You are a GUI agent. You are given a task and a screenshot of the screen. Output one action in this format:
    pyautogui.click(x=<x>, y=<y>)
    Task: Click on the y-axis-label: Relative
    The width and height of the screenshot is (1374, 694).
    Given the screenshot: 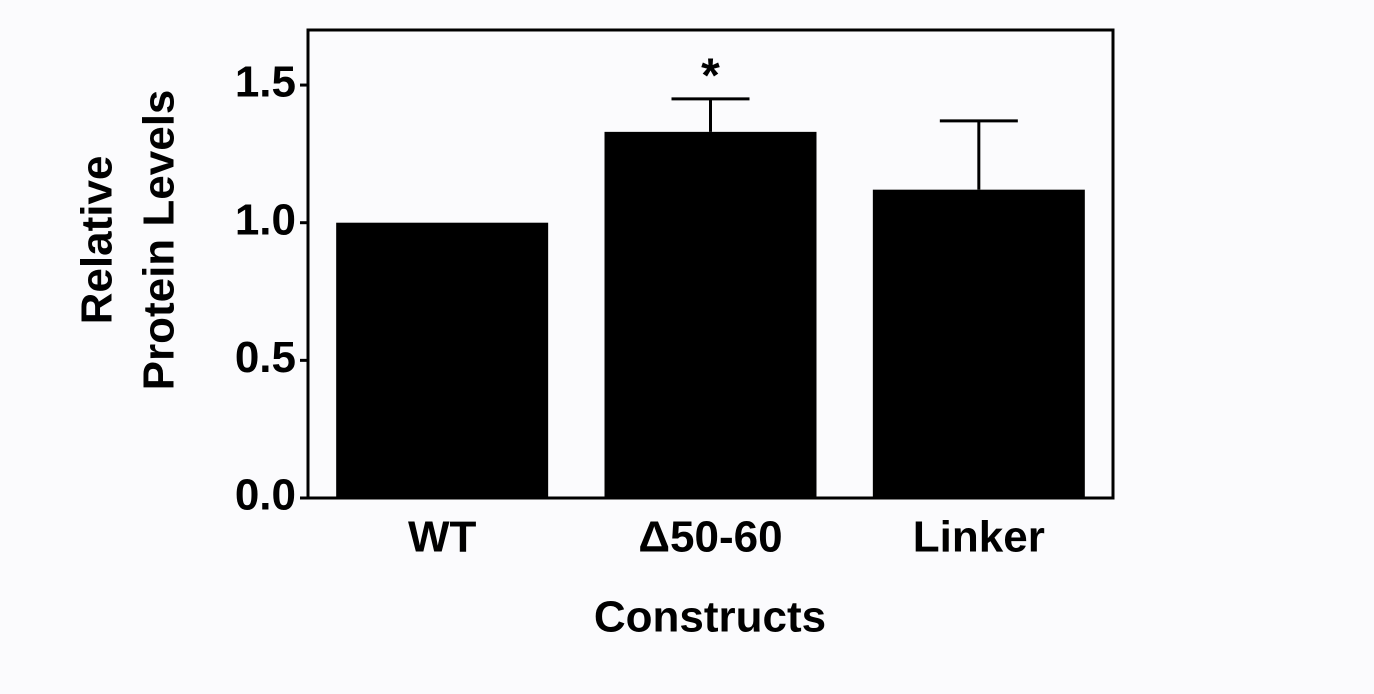 What is the action you would take?
    pyautogui.click(x=97, y=240)
    